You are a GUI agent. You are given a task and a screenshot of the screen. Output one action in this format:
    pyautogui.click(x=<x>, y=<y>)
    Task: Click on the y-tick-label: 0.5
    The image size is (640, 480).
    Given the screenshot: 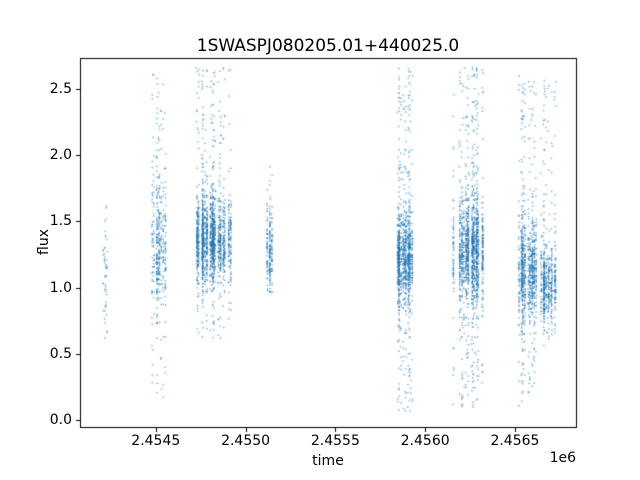 What is the action you would take?
    pyautogui.click(x=60, y=353)
    